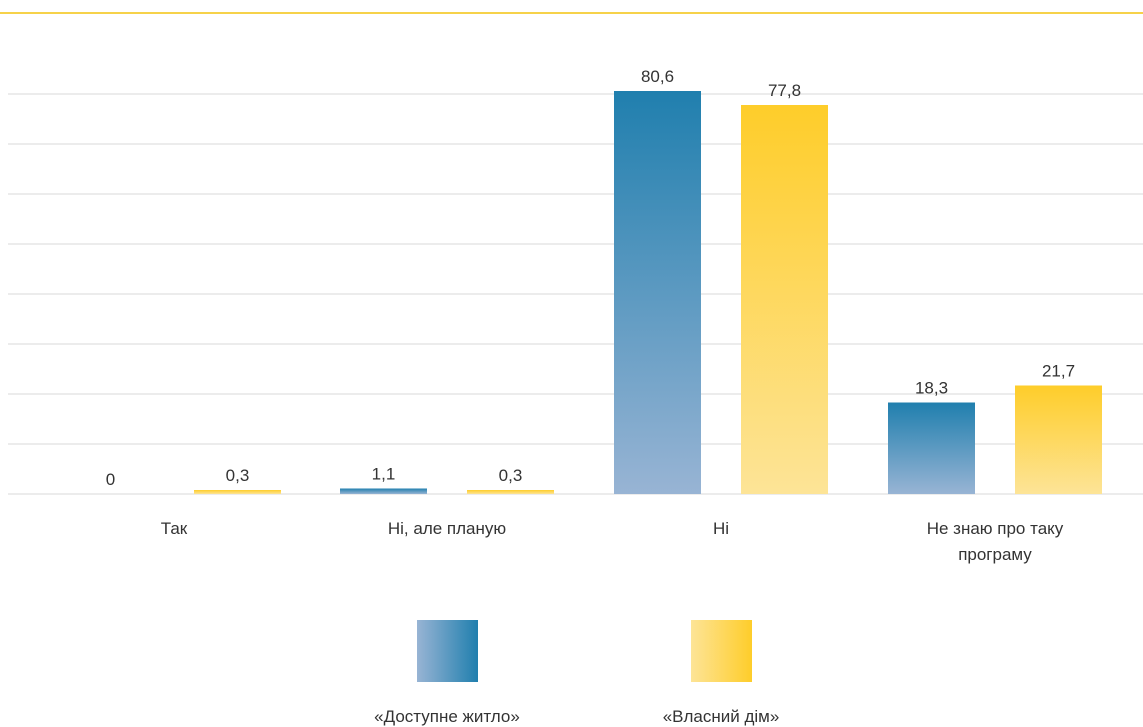  What do you see at coordinates (1058, 371) in the screenshot?
I see `data-label: 21,7` at bounding box center [1058, 371].